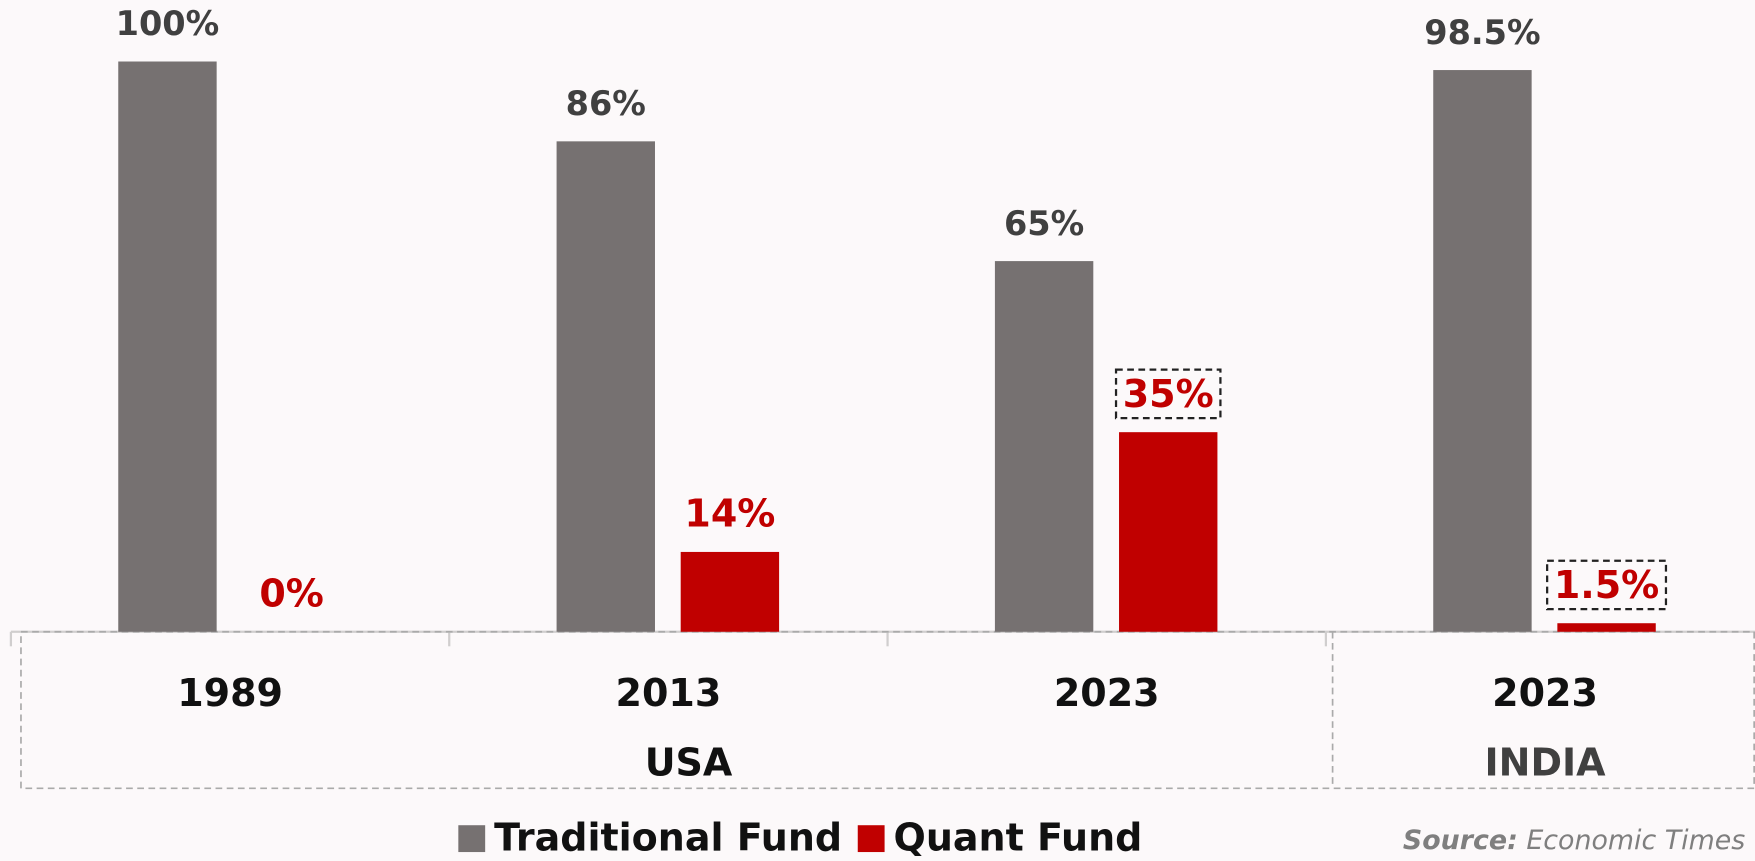 Image resolution: width=1755 pixels, height=861 pixels. What do you see at coordinates (689, 762) in the screenshot?
I see `group-label: USA` at bounding box center [689, 762].